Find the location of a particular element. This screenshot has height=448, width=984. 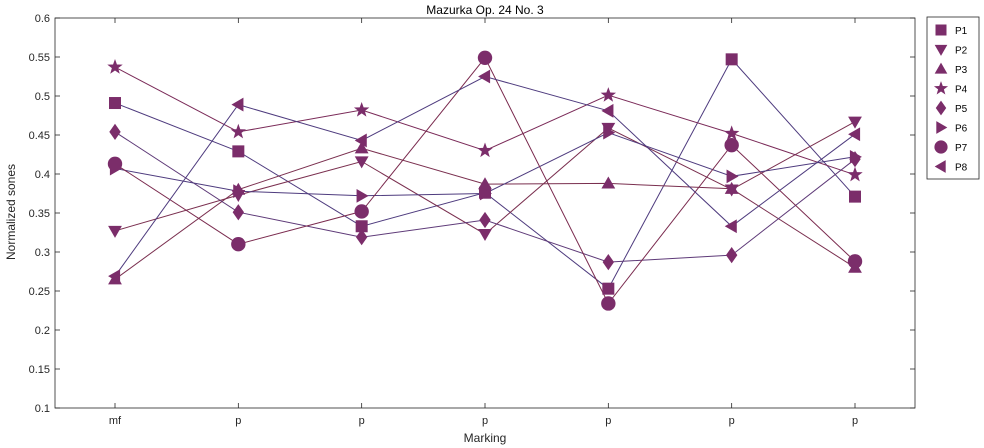

legend-label-p4: P4 is located at coordinates (961, 90).